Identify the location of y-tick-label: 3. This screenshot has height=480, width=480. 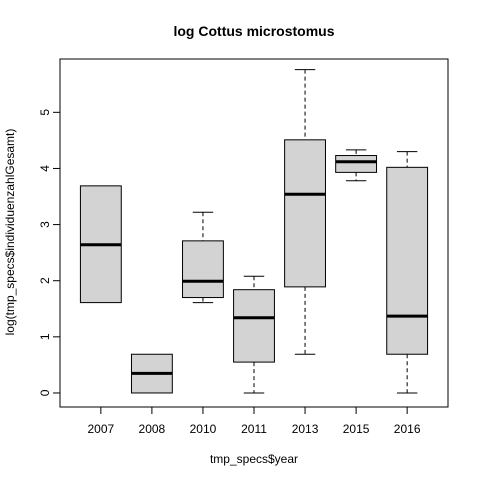
(45, 224).